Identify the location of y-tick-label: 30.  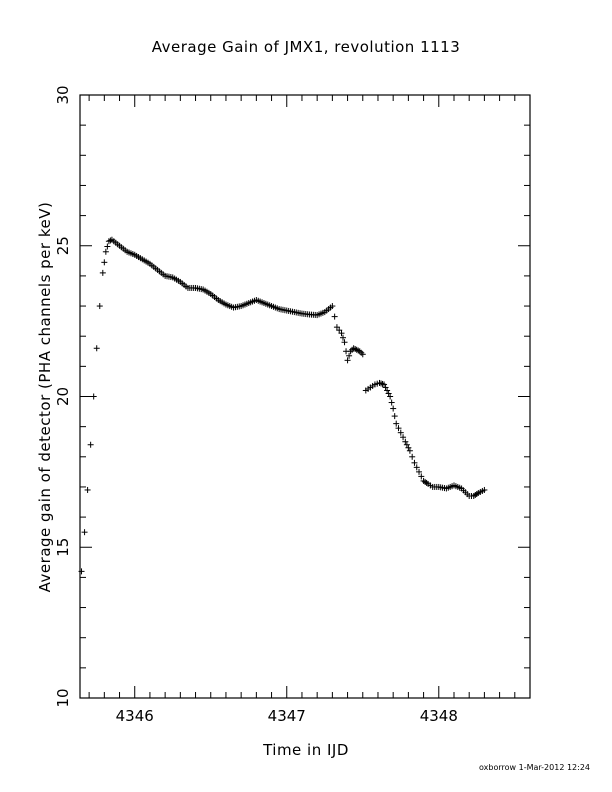
(63, 94).